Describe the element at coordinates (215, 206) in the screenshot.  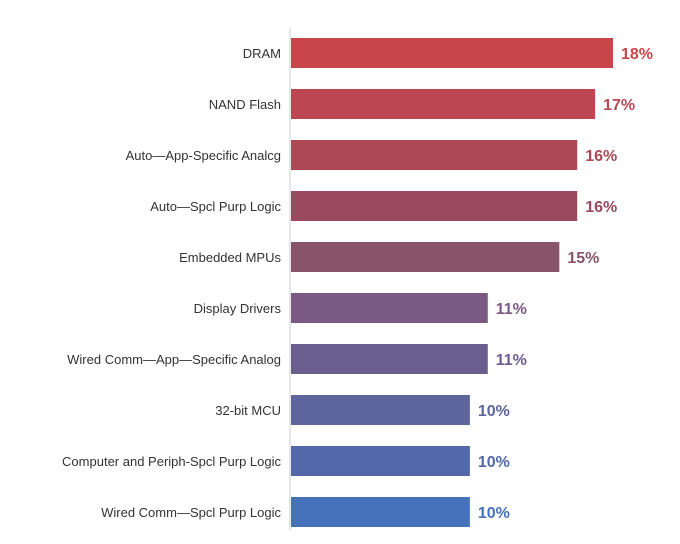
I see `category-label: Auto—Spcl Purp Logic` at that location.